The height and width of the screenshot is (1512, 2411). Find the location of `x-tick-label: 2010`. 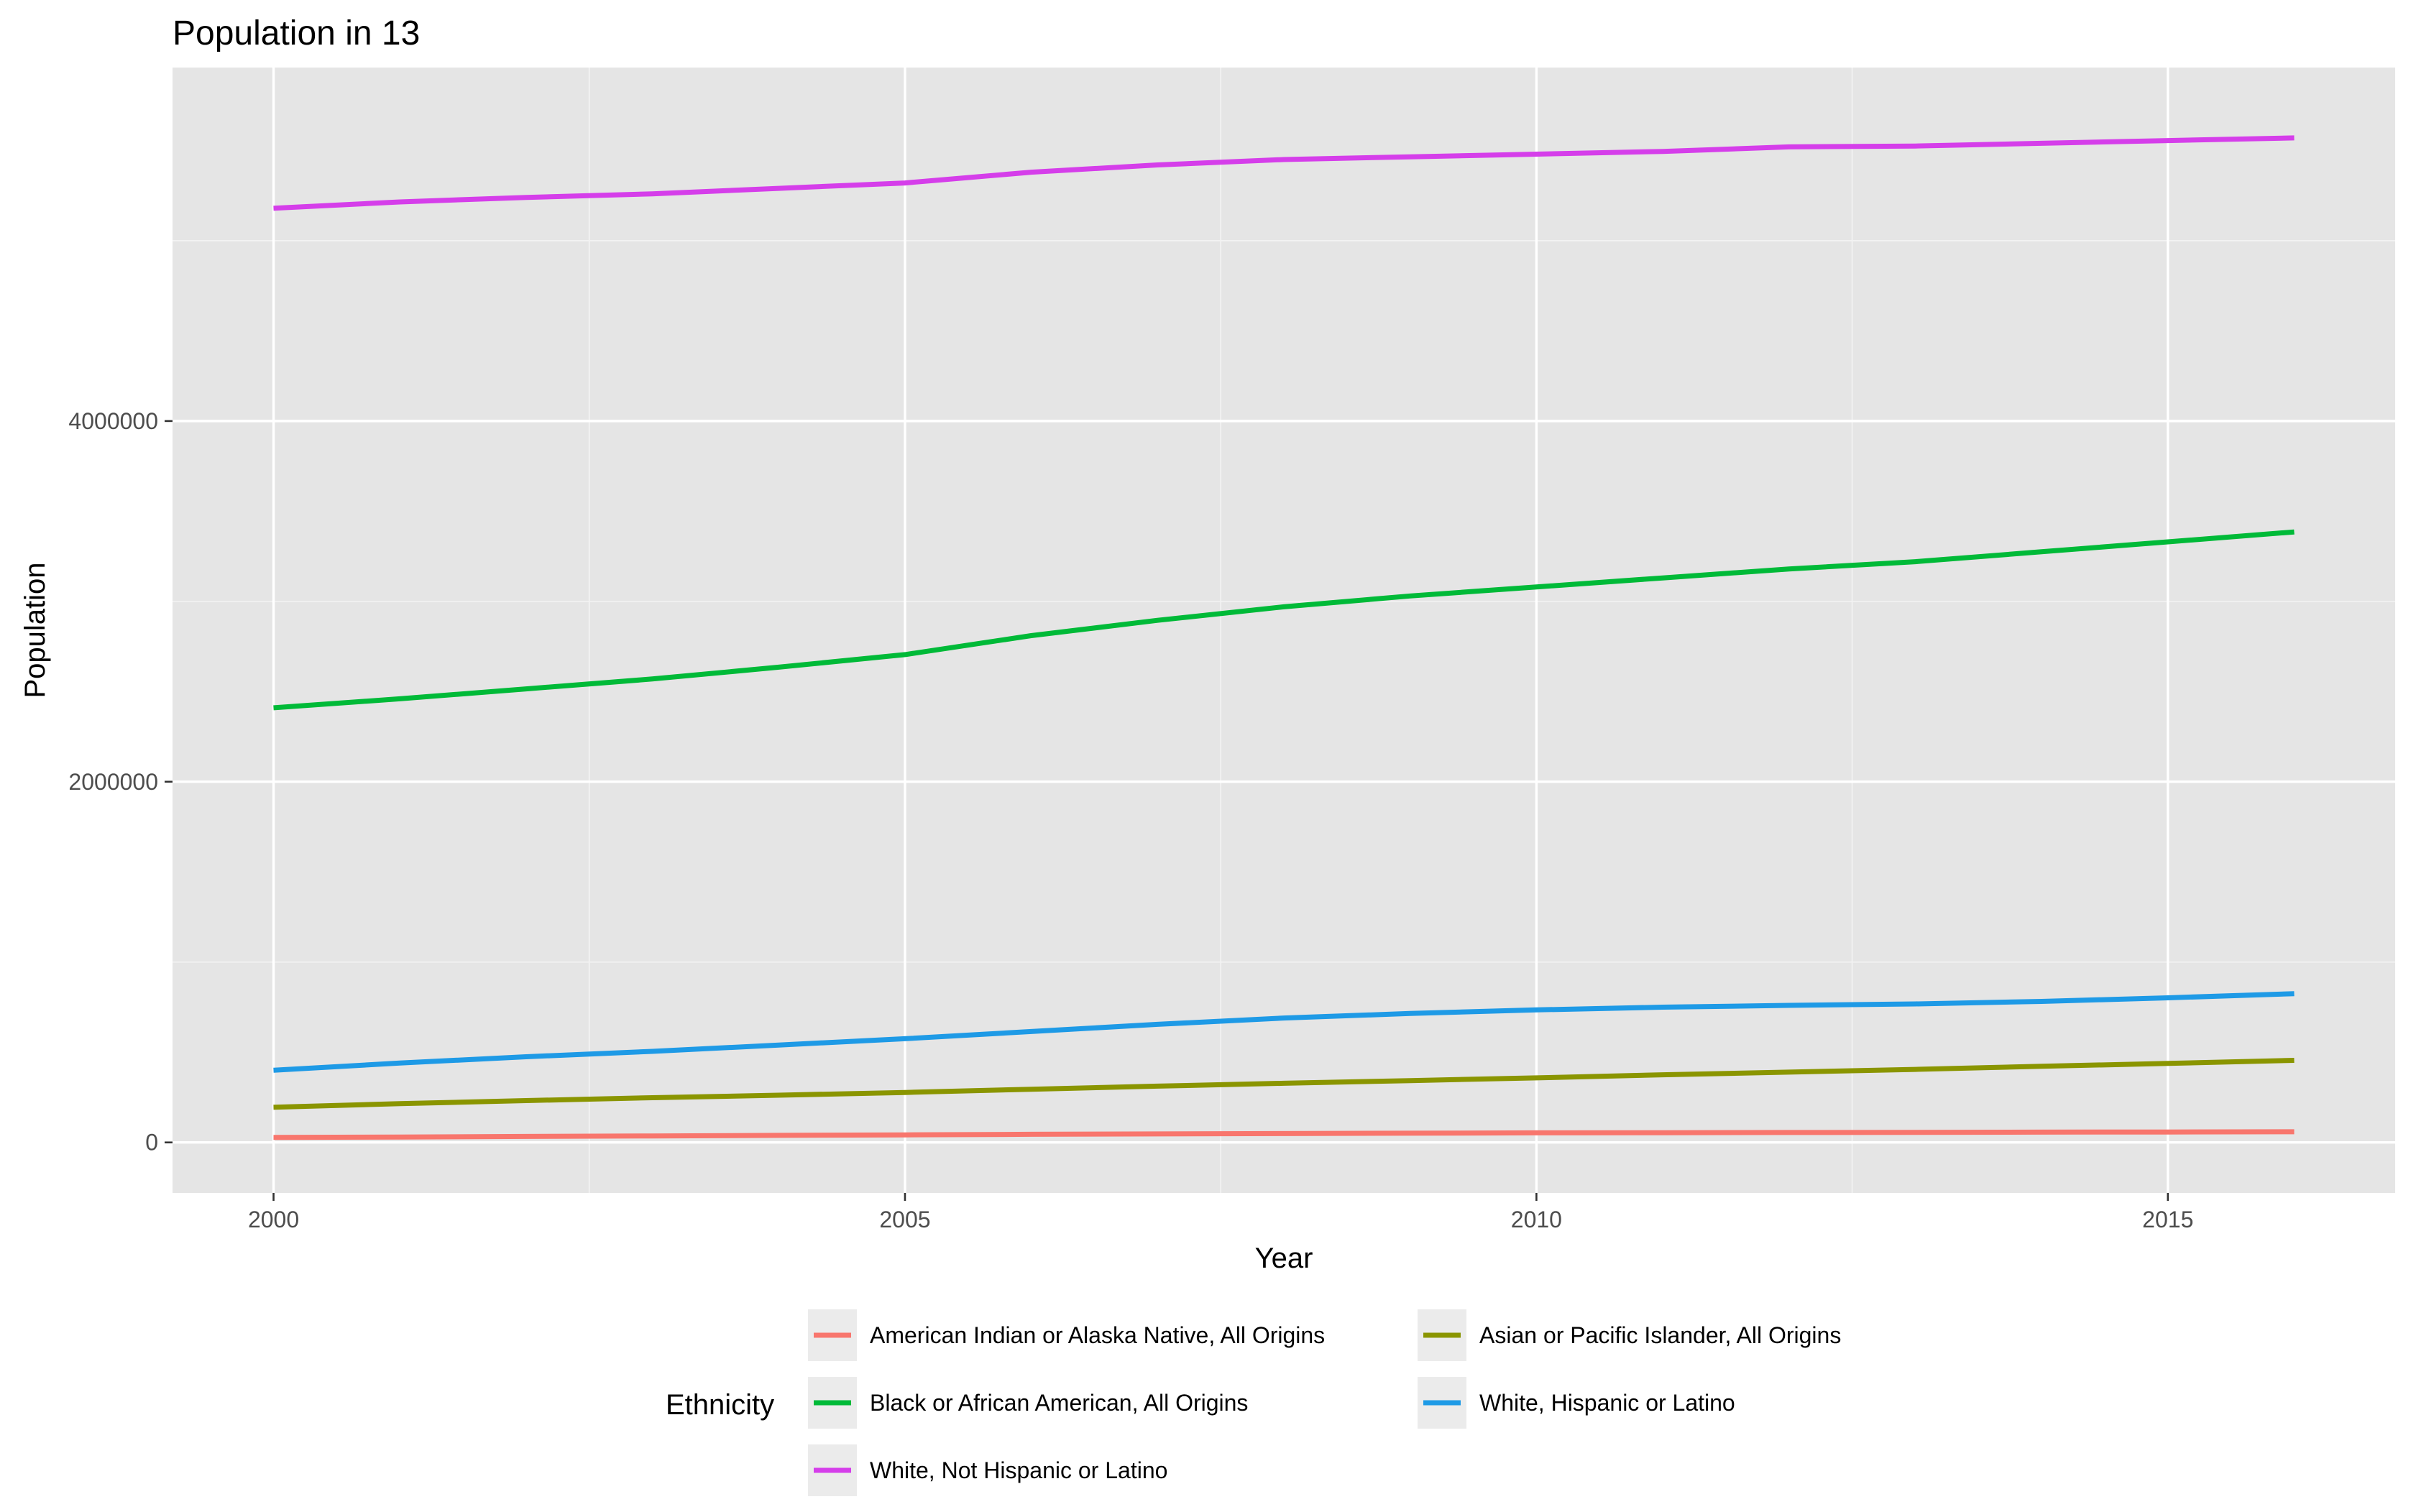

x-tick-label: 2010 is located at coordinates (1536, 1220).